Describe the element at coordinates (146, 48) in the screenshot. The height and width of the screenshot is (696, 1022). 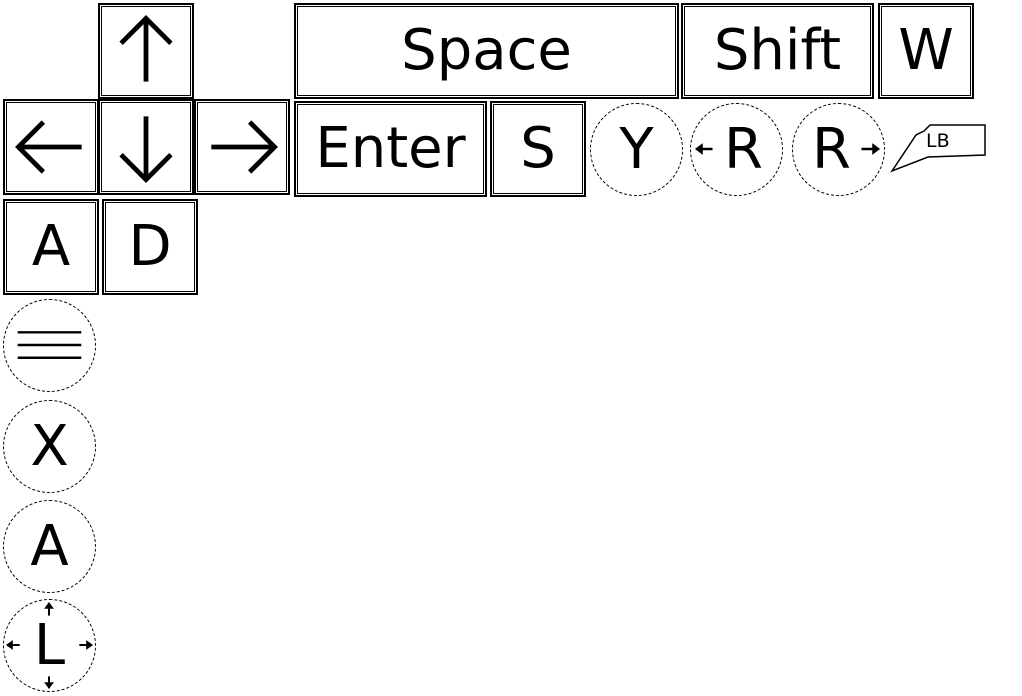
I see `arrow-up-icon` at that location.